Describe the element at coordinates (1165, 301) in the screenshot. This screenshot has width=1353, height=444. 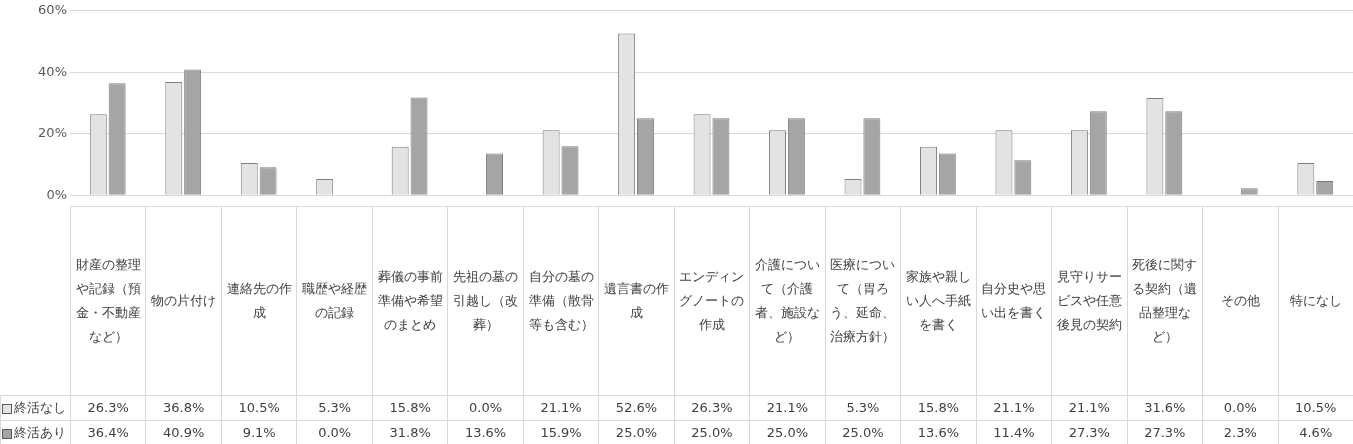
I see `x-tick-label: 死後に関する契約（遺品整理など）` at that location.